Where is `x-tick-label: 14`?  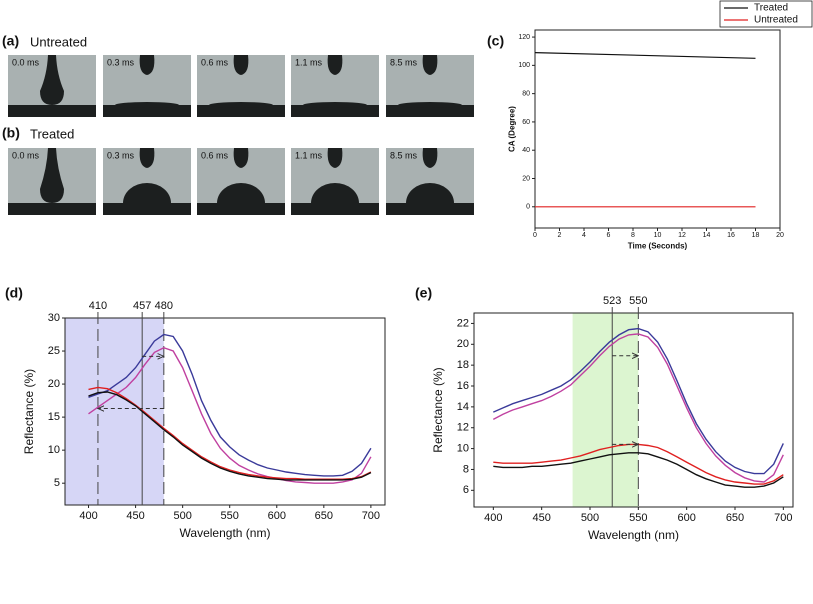 x-tick-label: 14 is located at coordinates (707, 235).